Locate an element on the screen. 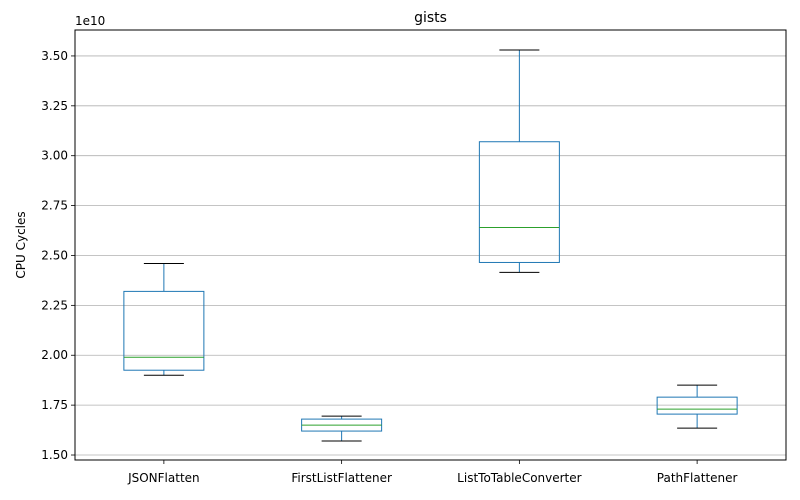 The image size is (800, 500). box-JSONFlatten is located at coordinates (164, 319).